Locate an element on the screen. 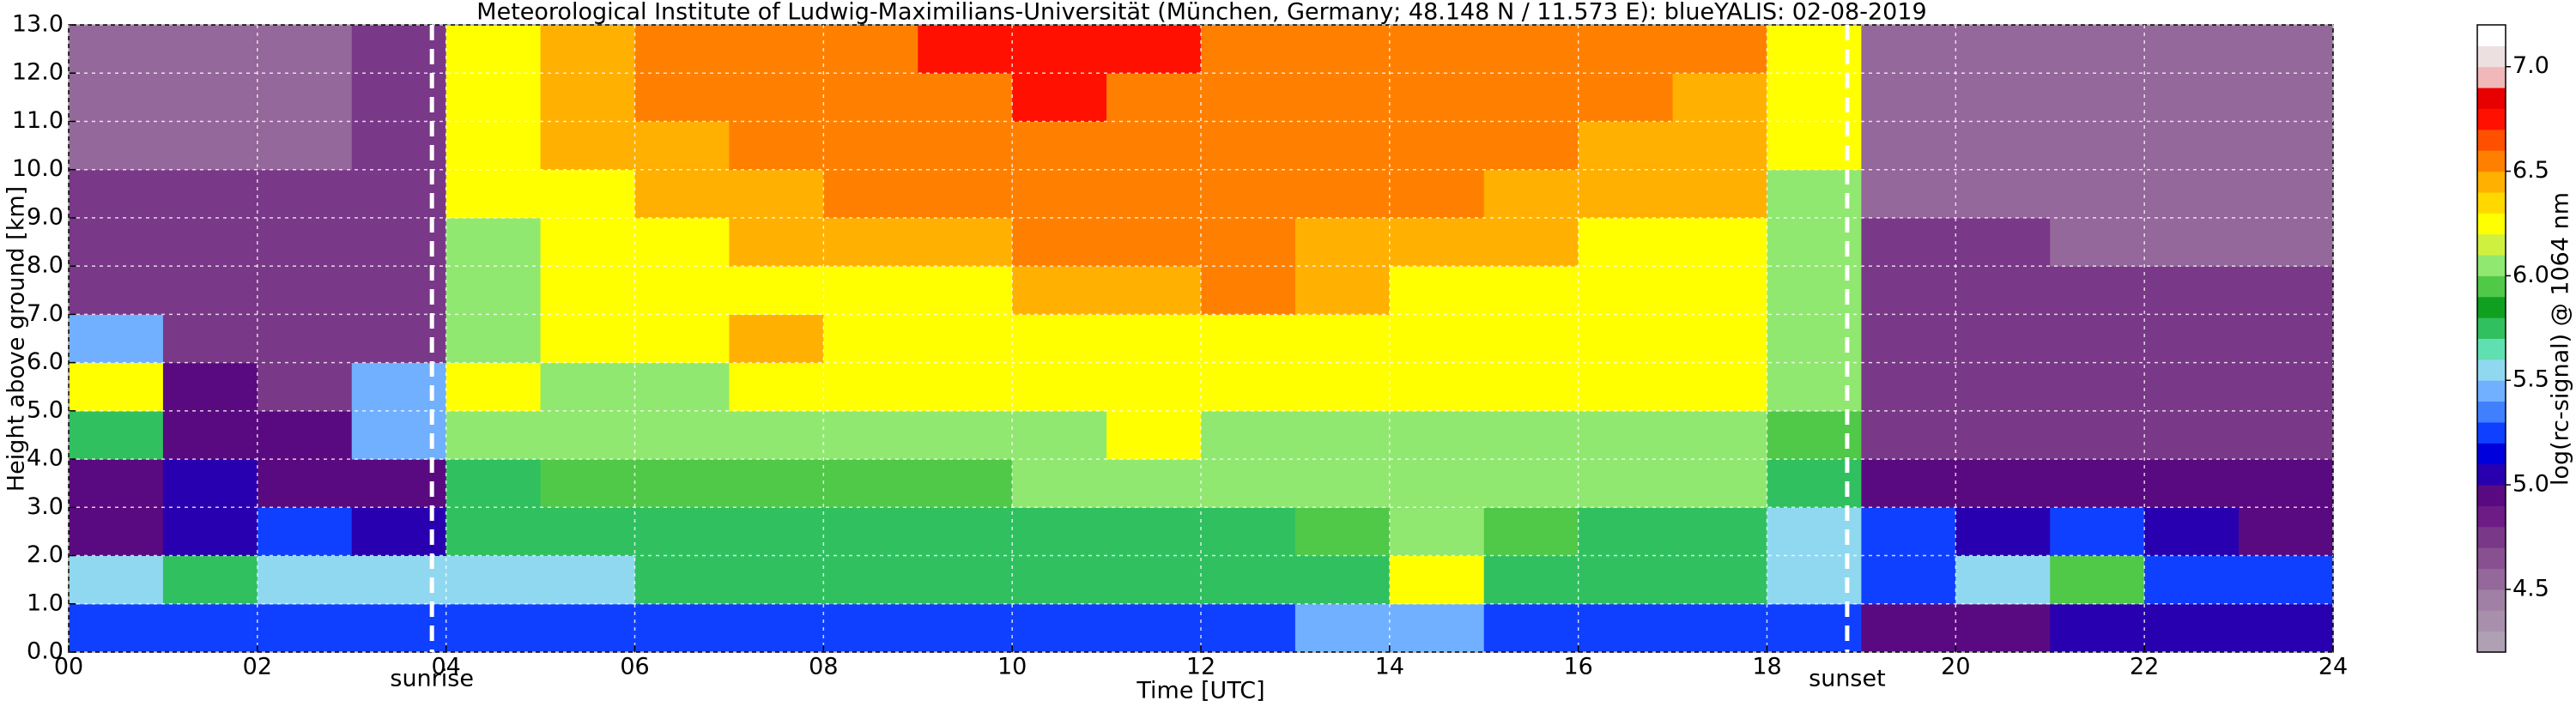 Image resolution: width=2576 pixels, height=707 pixels. y-tick-label: 3.0 is located at coordinates (45, 507).